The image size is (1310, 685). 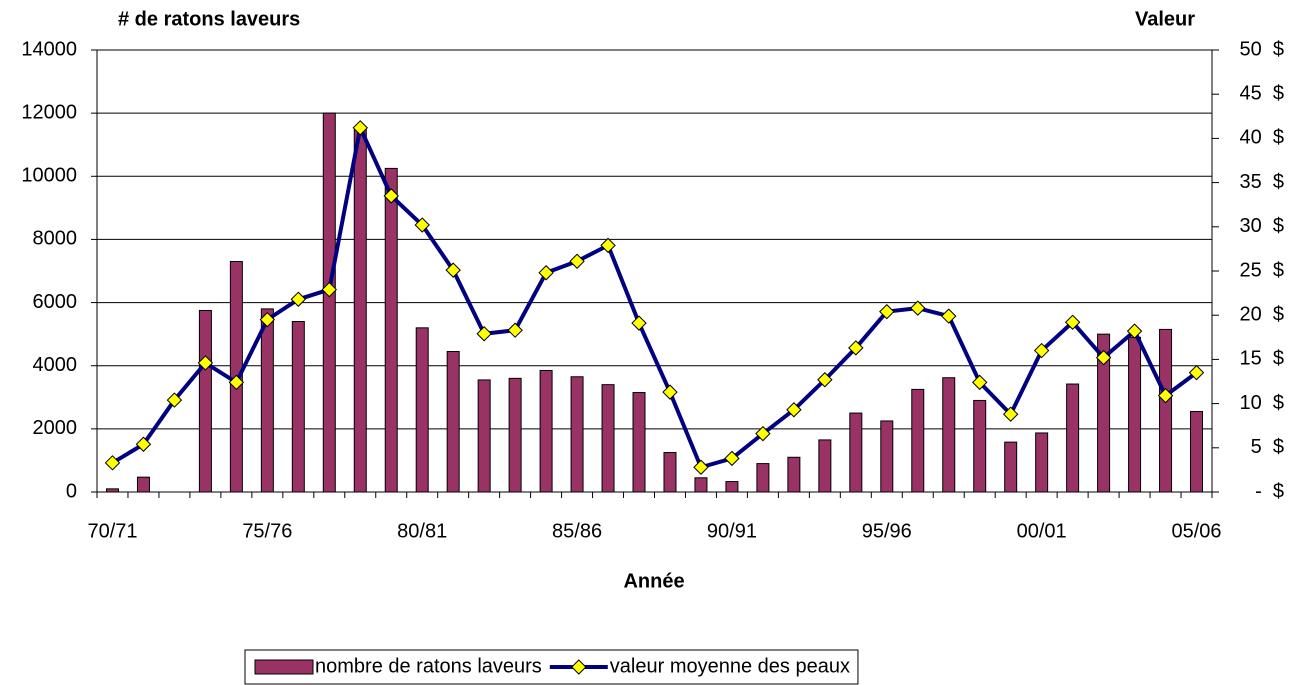 What do you see at coordinates (1165, 19) in the screenshot?
I see `y2-axis-title: Valeur` at bounding box center [1165, 19].